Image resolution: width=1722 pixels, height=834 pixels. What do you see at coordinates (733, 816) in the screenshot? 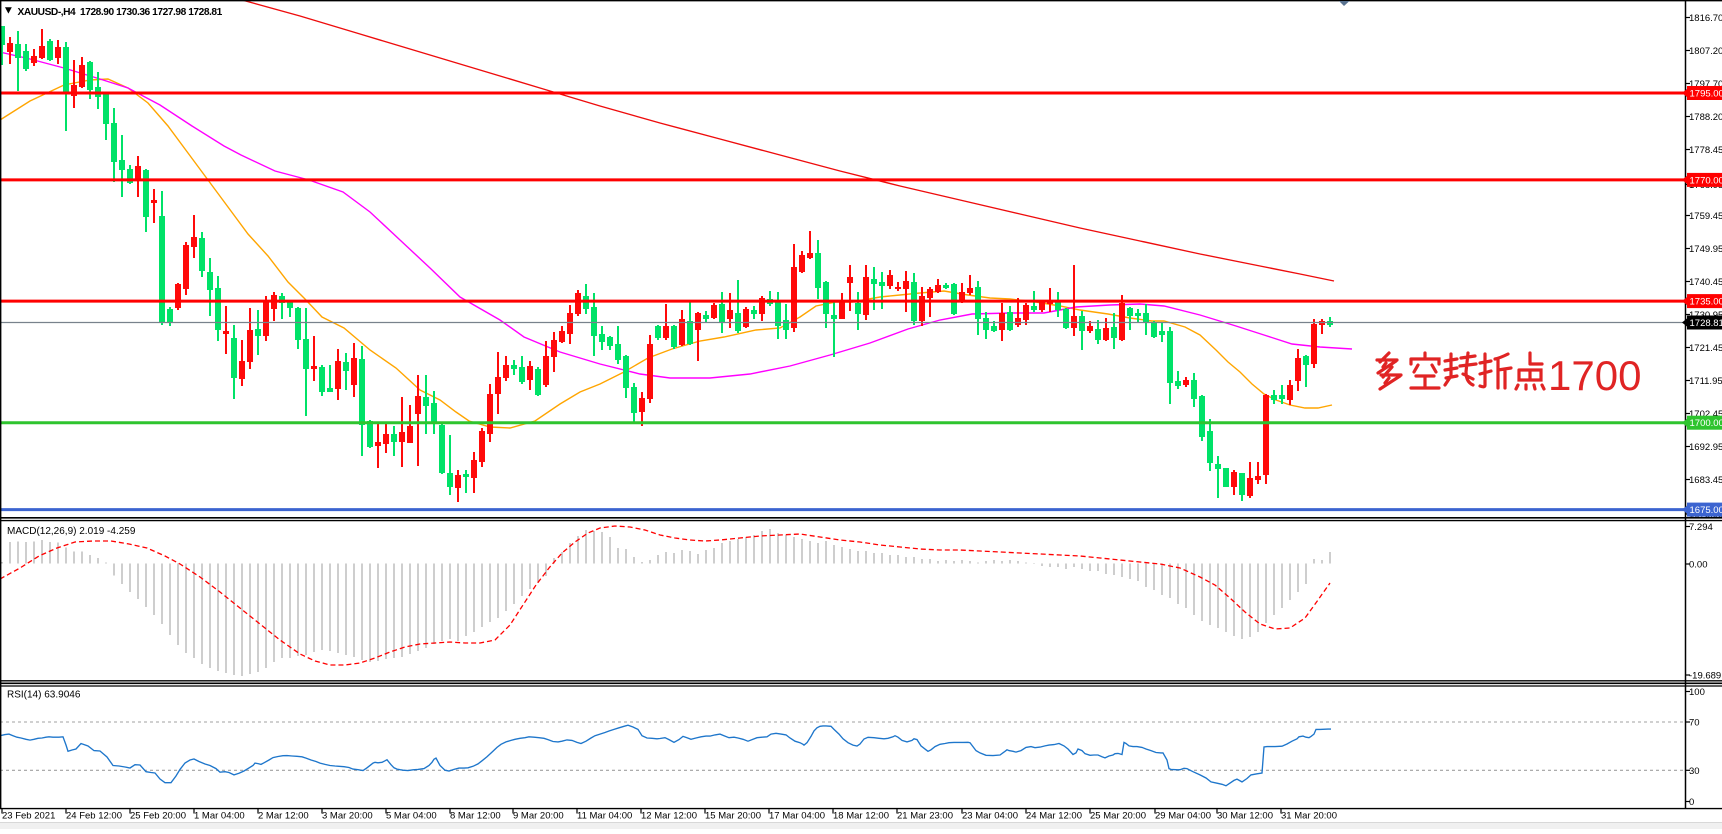
I see `svg-text: 15 Mar 20:00` at bounding box center [733, 816].